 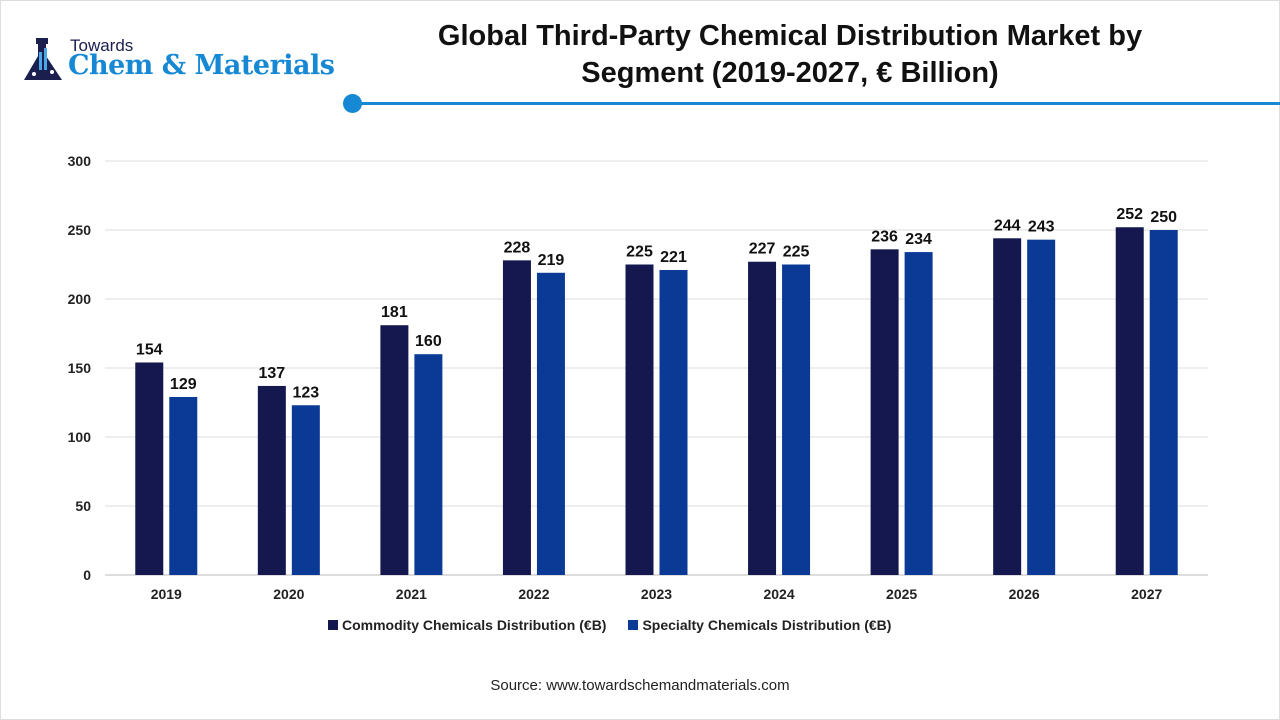 I want to click on legend-item-specialty: Specialty Chemicals Distribution (€B), so click(x=759, y=625).